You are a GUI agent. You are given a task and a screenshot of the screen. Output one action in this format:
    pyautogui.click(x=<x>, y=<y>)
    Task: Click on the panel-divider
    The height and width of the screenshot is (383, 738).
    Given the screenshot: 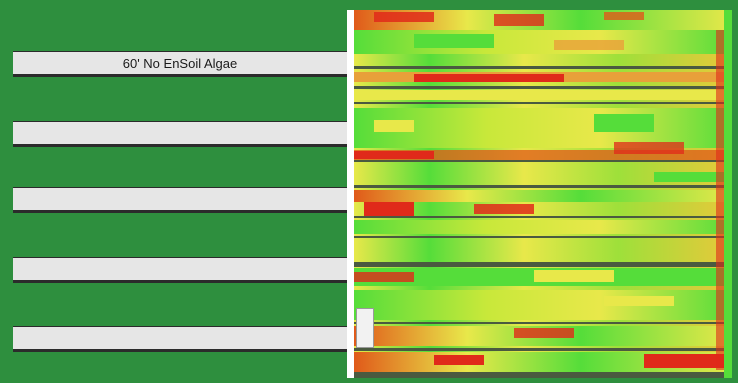 What is the action you would take?
    pyautogui.click(x=350, y=194)
    